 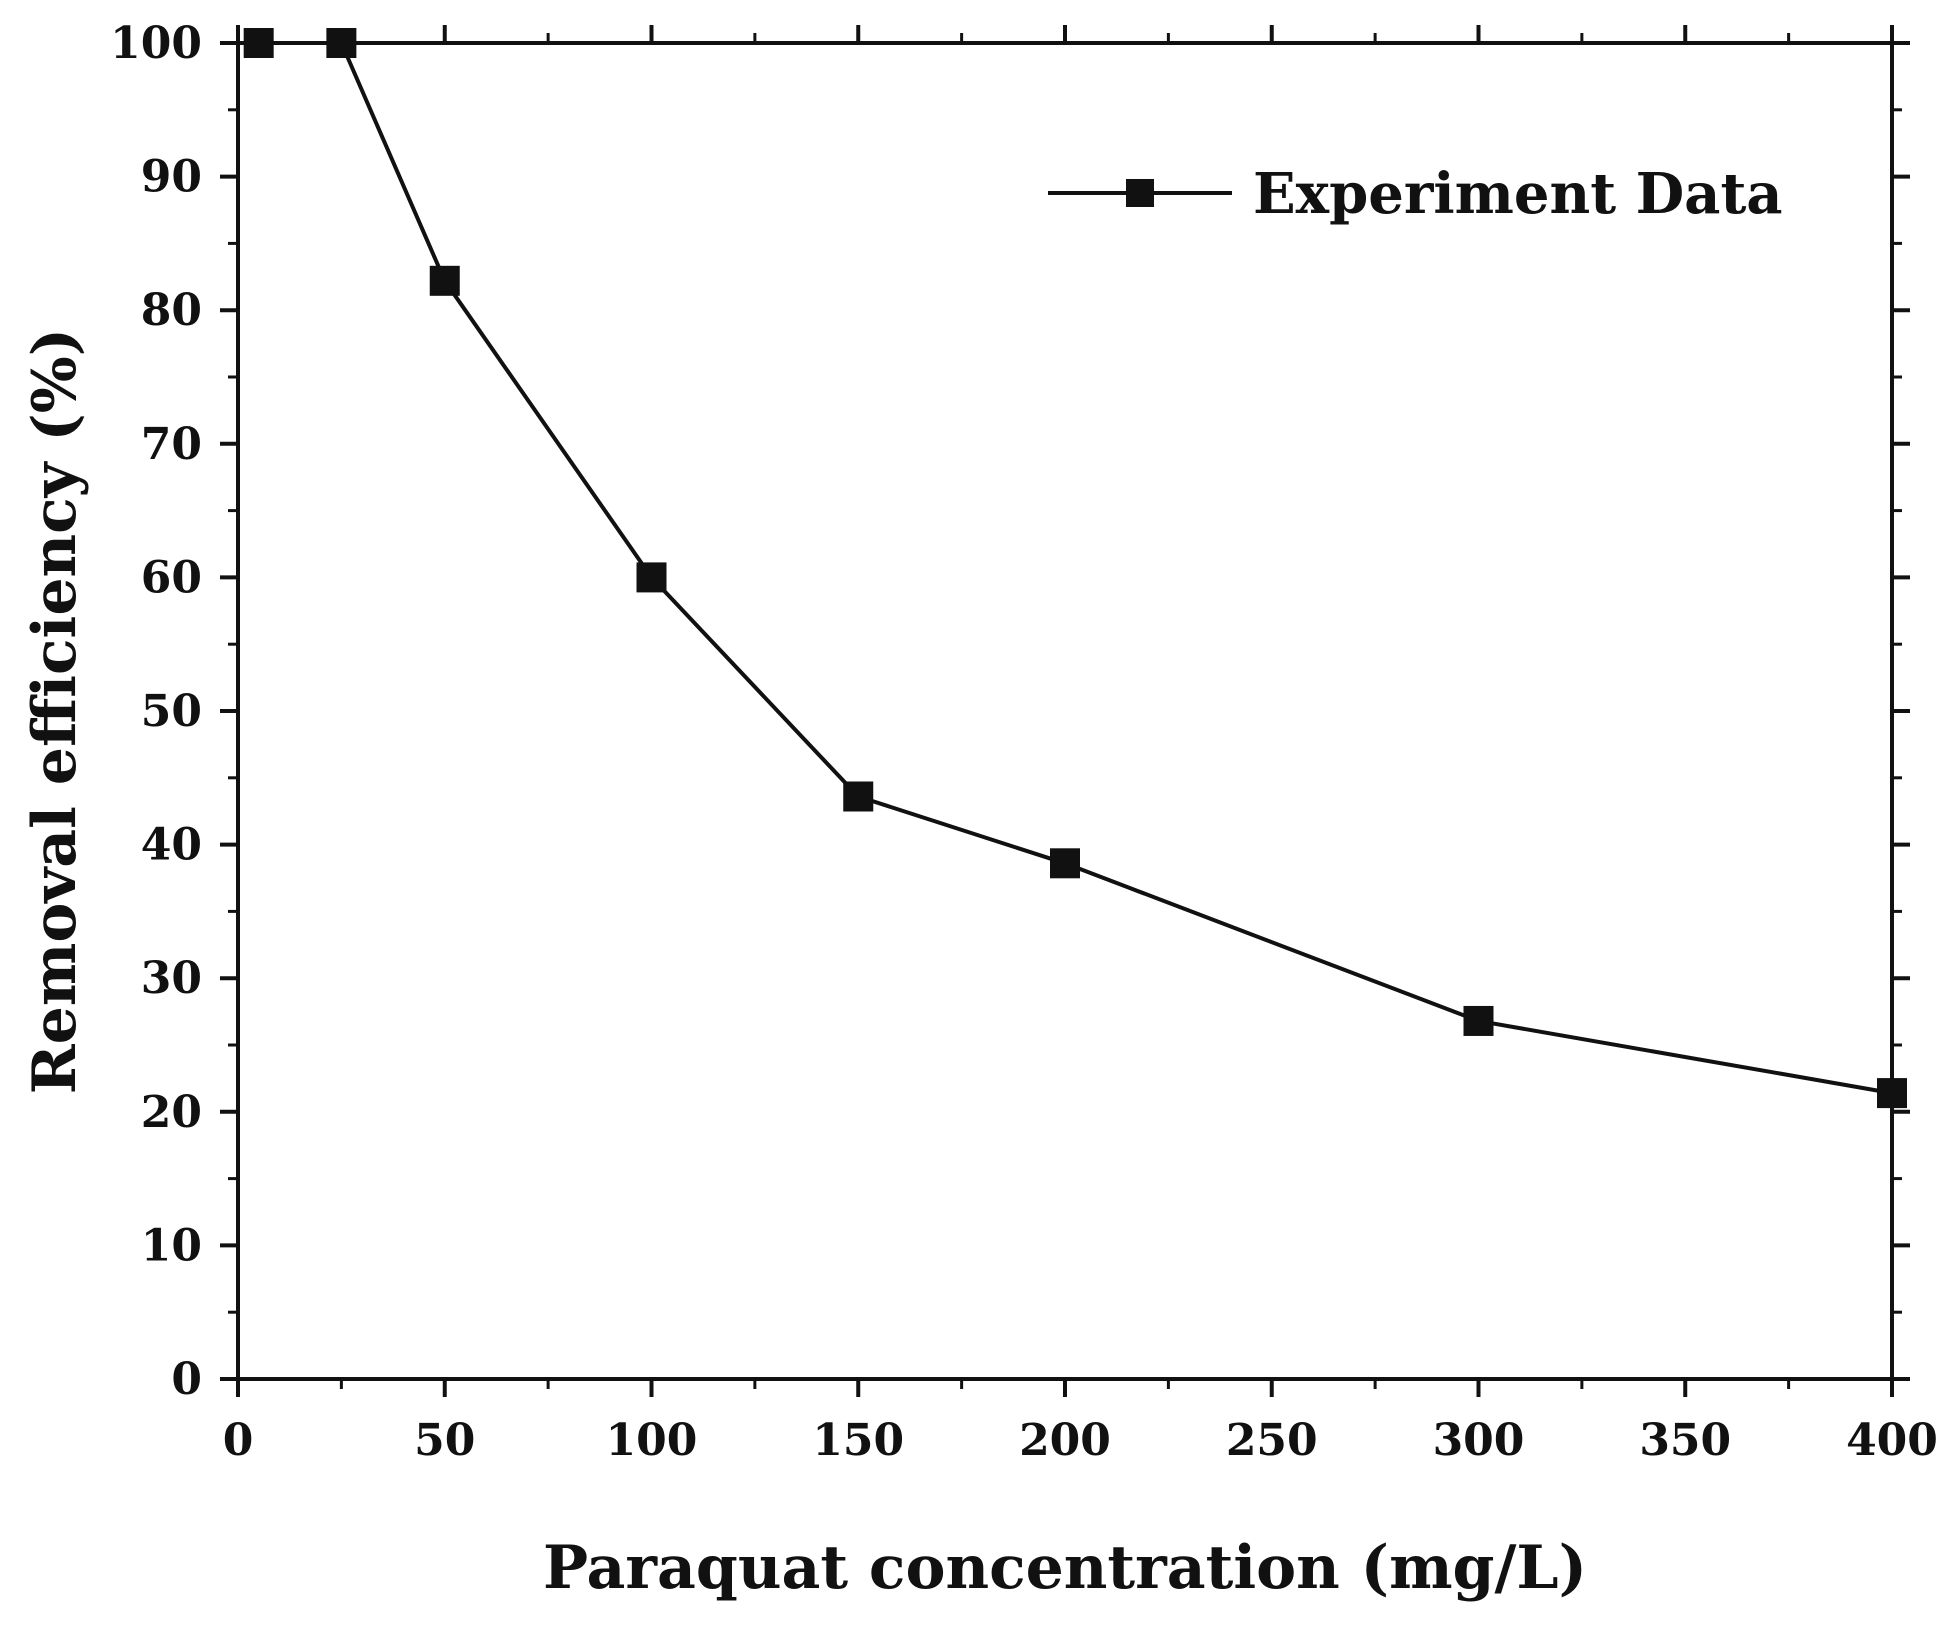 What do you see at coordinates (171, 177) in the screenshot?
I see `y-tick-label: 90` at bounding box center [171, 177].